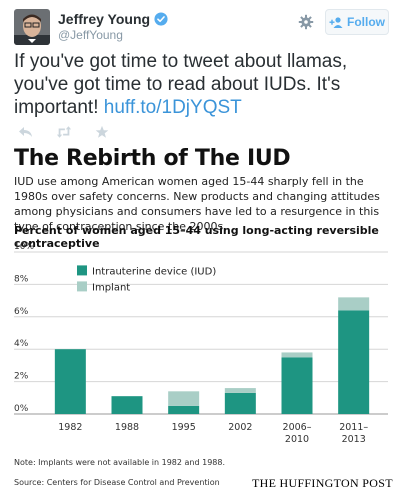  I want to click on y-tick-label: 10%, so click(24, 247).